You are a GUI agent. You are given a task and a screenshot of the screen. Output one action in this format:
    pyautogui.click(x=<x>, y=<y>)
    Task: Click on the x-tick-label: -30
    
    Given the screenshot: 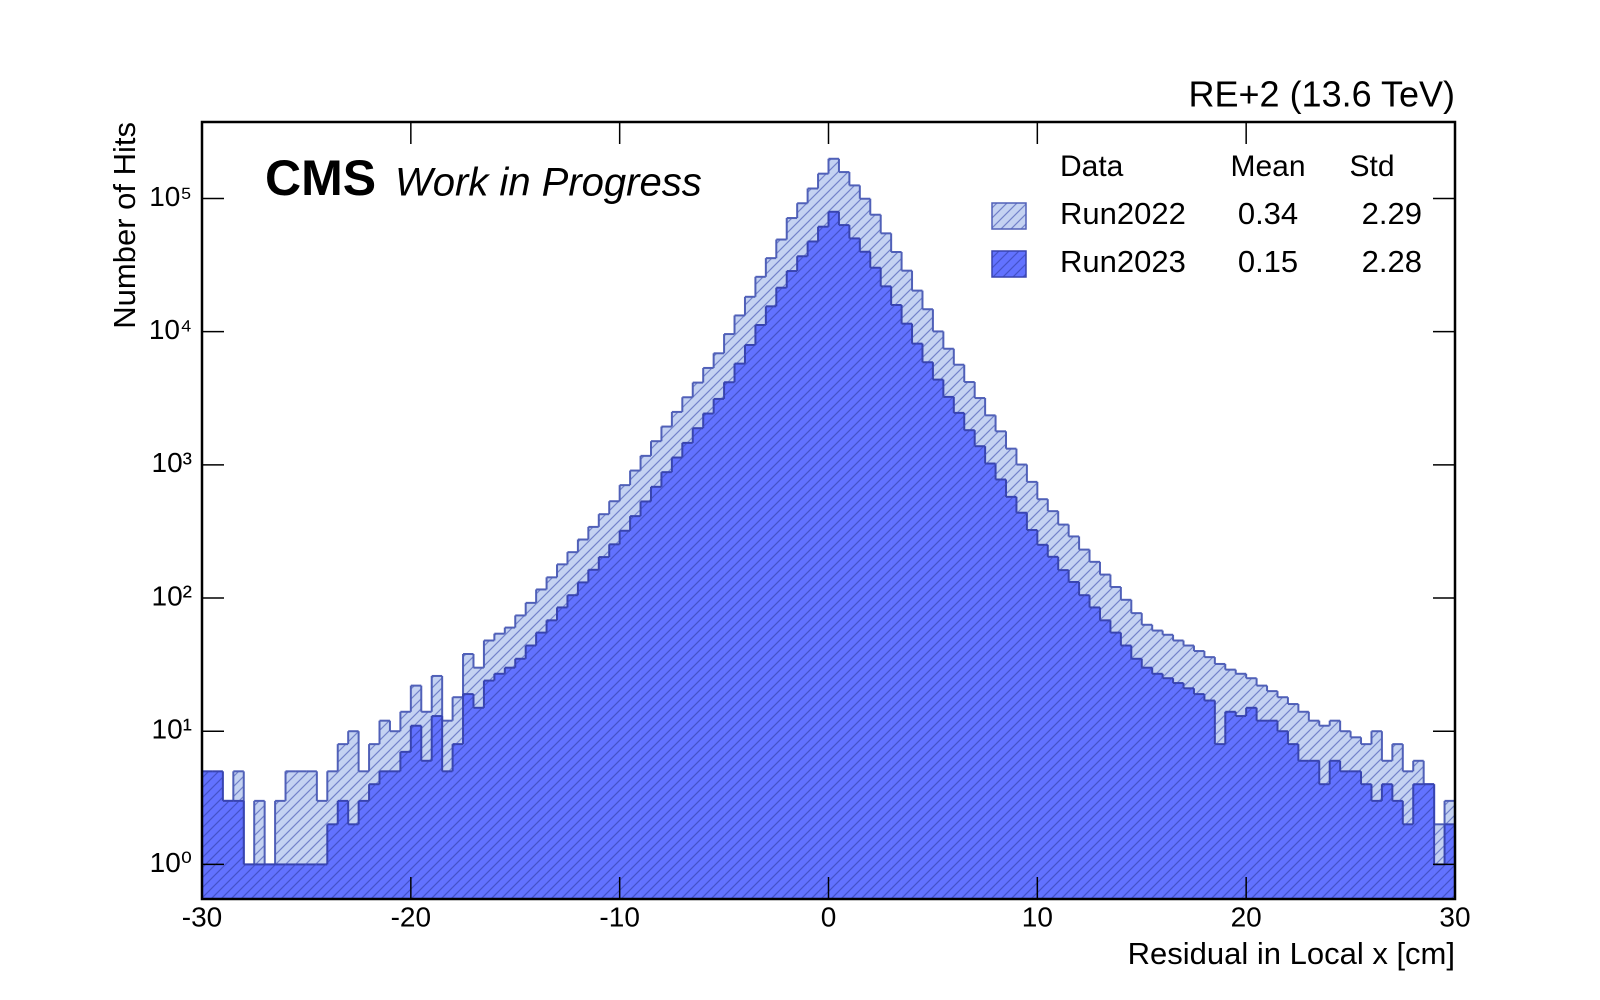 What is the action you would take?
    pyautogui.click(x=202, y=916)
    